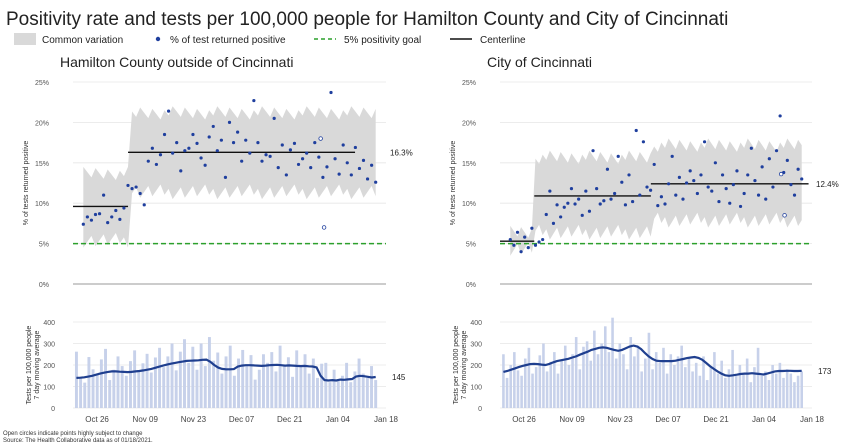  Describe the element at coordinates (456, 365) in the screenshot. I see `tests-y-axis-label-line1: Tests per 100,000 people` at that location.